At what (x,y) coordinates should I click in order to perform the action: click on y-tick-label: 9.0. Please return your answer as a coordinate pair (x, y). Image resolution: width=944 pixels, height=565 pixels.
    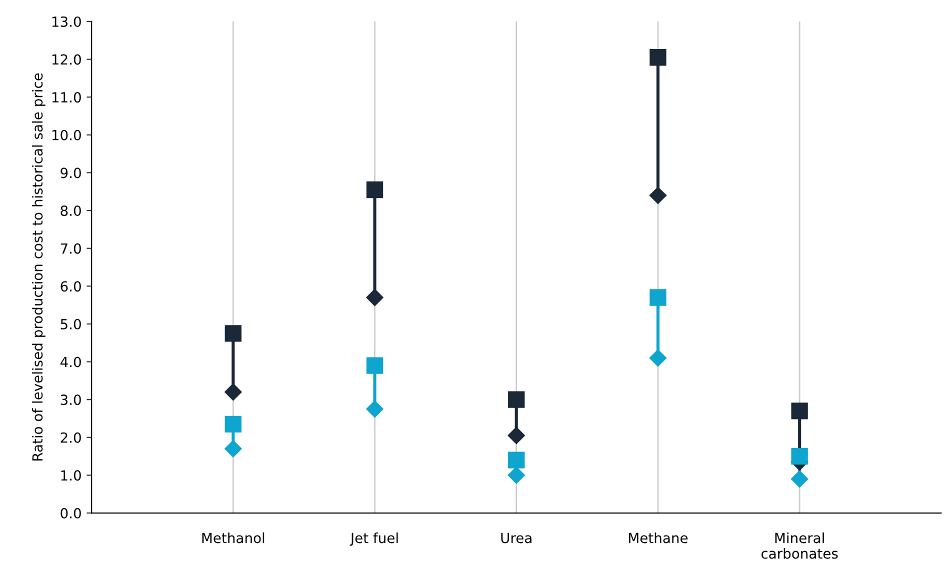
    Looking at the image, I should click on (70, 173).